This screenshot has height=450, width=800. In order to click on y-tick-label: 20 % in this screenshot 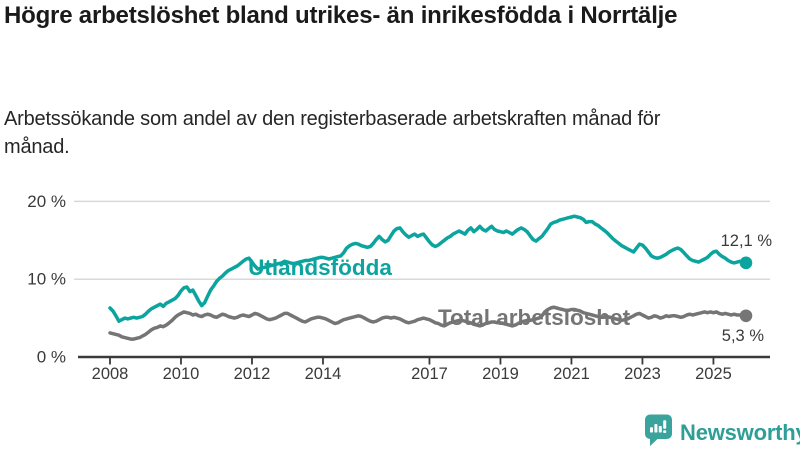, I will do `click(46, 201)`.